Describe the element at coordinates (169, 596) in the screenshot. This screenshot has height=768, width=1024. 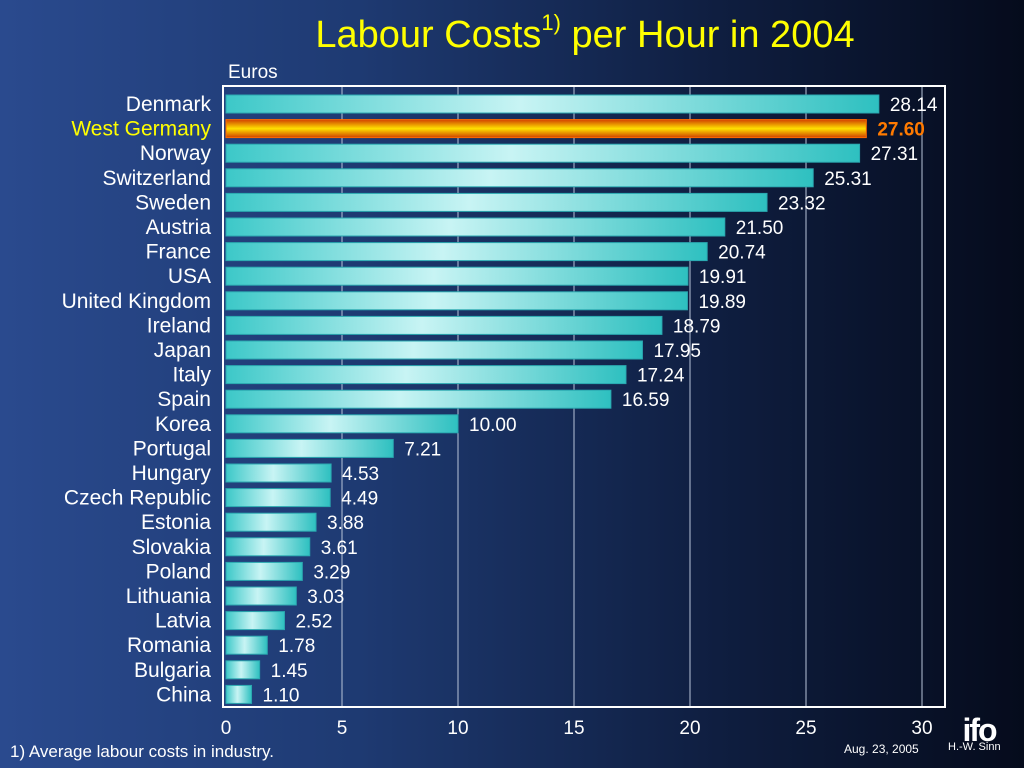
I see `category-label: Lithuania` at that location.